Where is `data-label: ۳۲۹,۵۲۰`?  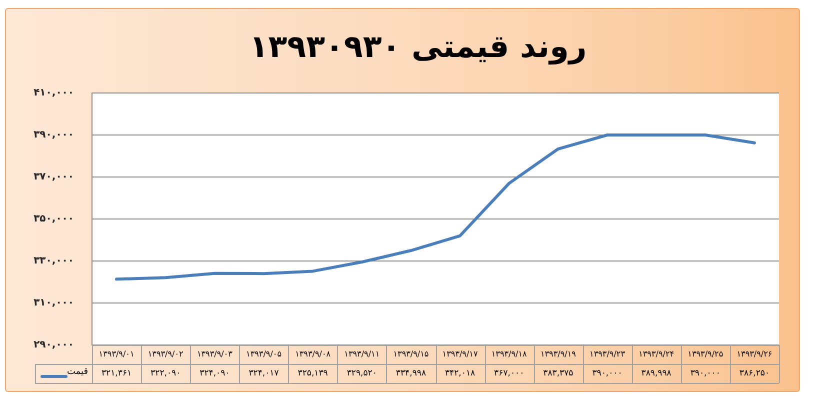
data-label: ۳۲۹,۵۲۰ is located at coordinates (361, 373).